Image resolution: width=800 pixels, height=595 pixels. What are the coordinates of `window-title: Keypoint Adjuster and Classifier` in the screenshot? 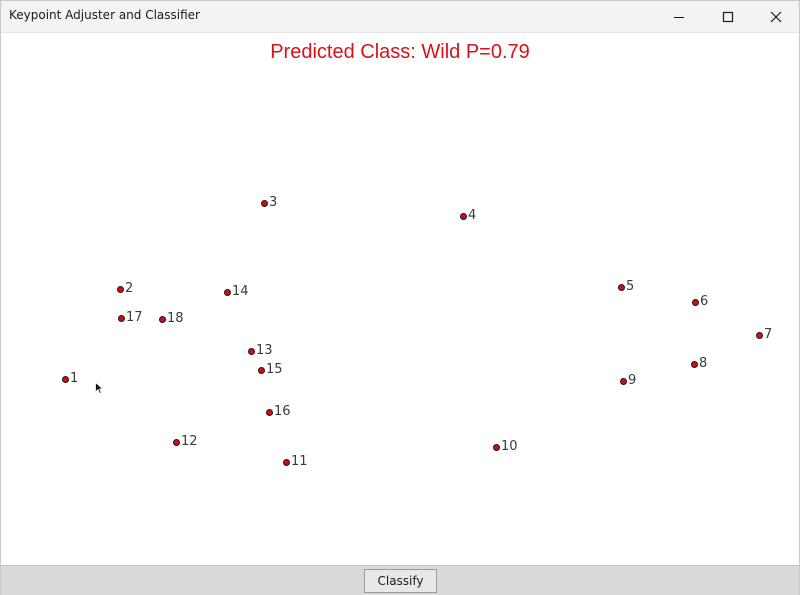 It's located at (104, 15).